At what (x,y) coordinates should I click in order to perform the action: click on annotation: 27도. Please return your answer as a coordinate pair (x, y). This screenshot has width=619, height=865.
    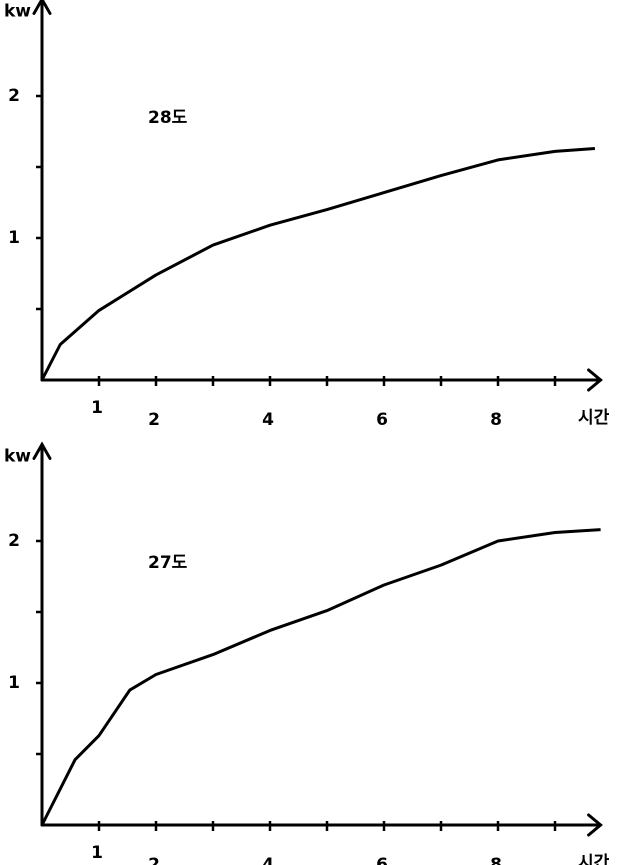
    Looking at the image, I should click on (168, 563).